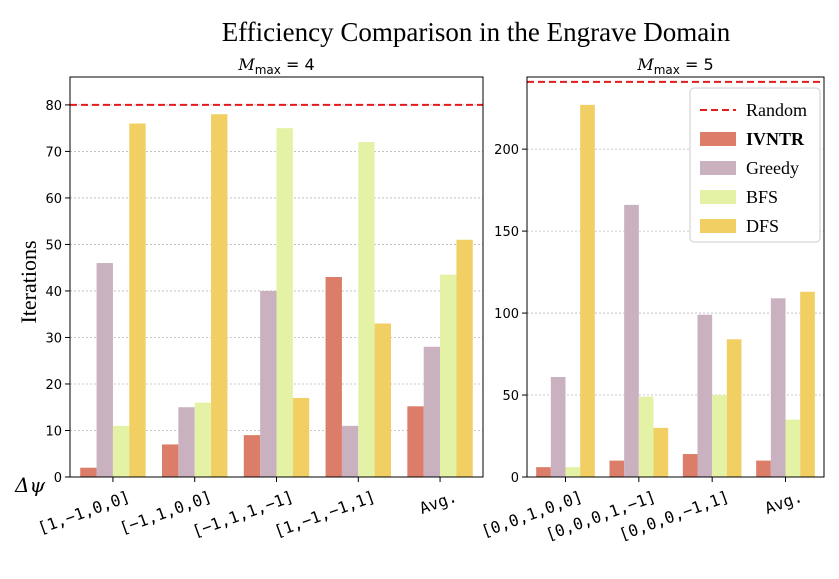 This screenshot has height=579, width=839. Describe the element at coordinates (53, 431) in the screenshot. I see `y-tick-label: 10` at that location.